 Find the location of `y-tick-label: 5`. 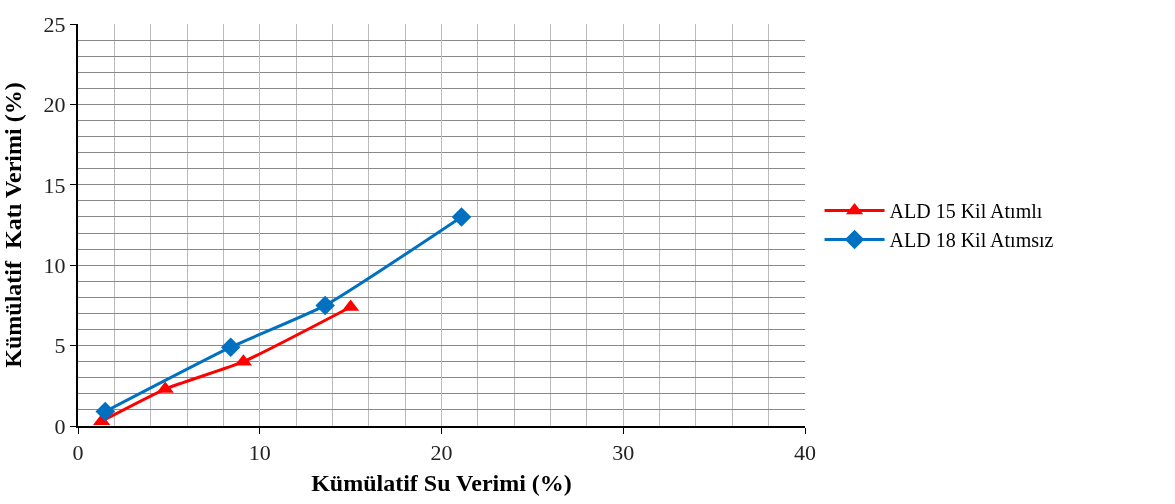

y-tick-label: 5 is located at coordinates (60, 346).